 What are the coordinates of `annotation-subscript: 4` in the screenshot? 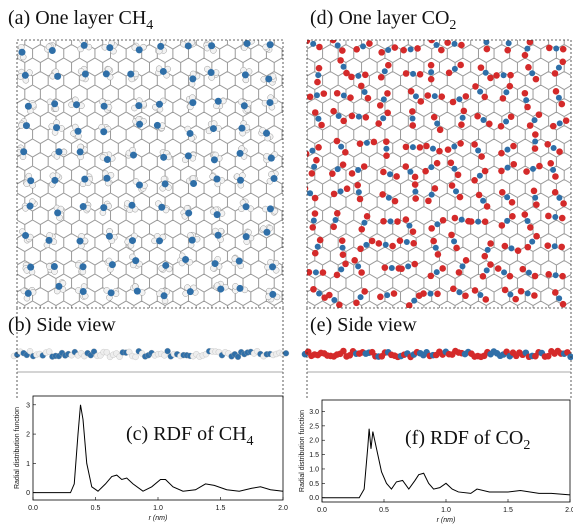 It's located at (250, 441).